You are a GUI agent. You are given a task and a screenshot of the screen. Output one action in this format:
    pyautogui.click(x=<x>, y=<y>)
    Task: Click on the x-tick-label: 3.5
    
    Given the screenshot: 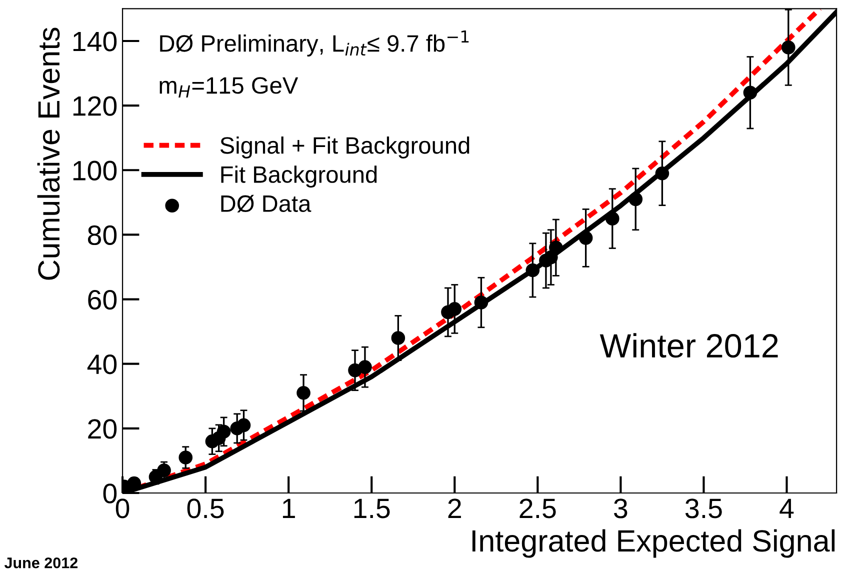 What is the action you would take?
    pyautogui.click(x=703, y=508)
    